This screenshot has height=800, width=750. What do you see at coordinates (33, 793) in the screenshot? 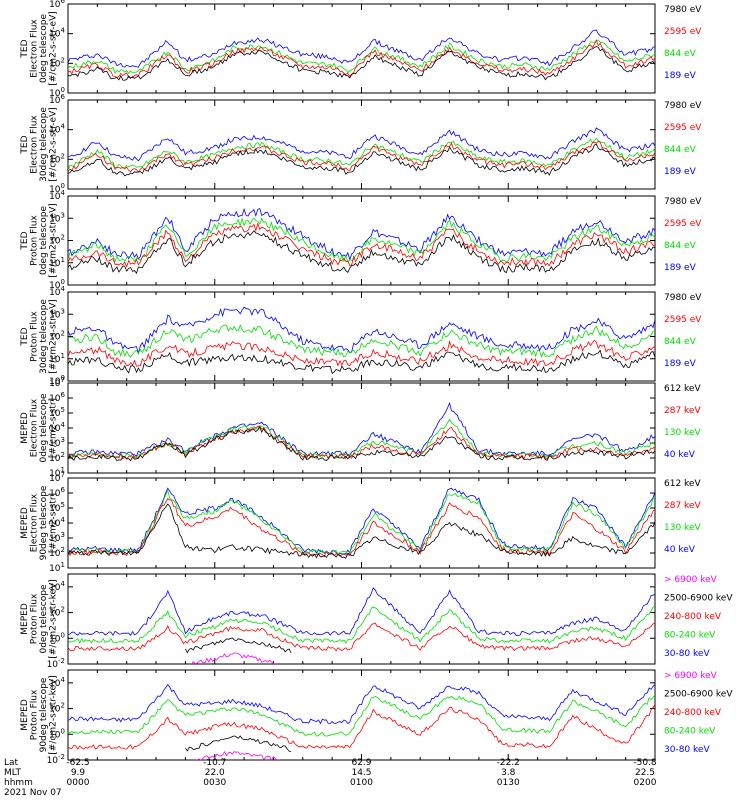
I see `footer-row-label: 2021 Nov 07` at bounding box center [33, 793].